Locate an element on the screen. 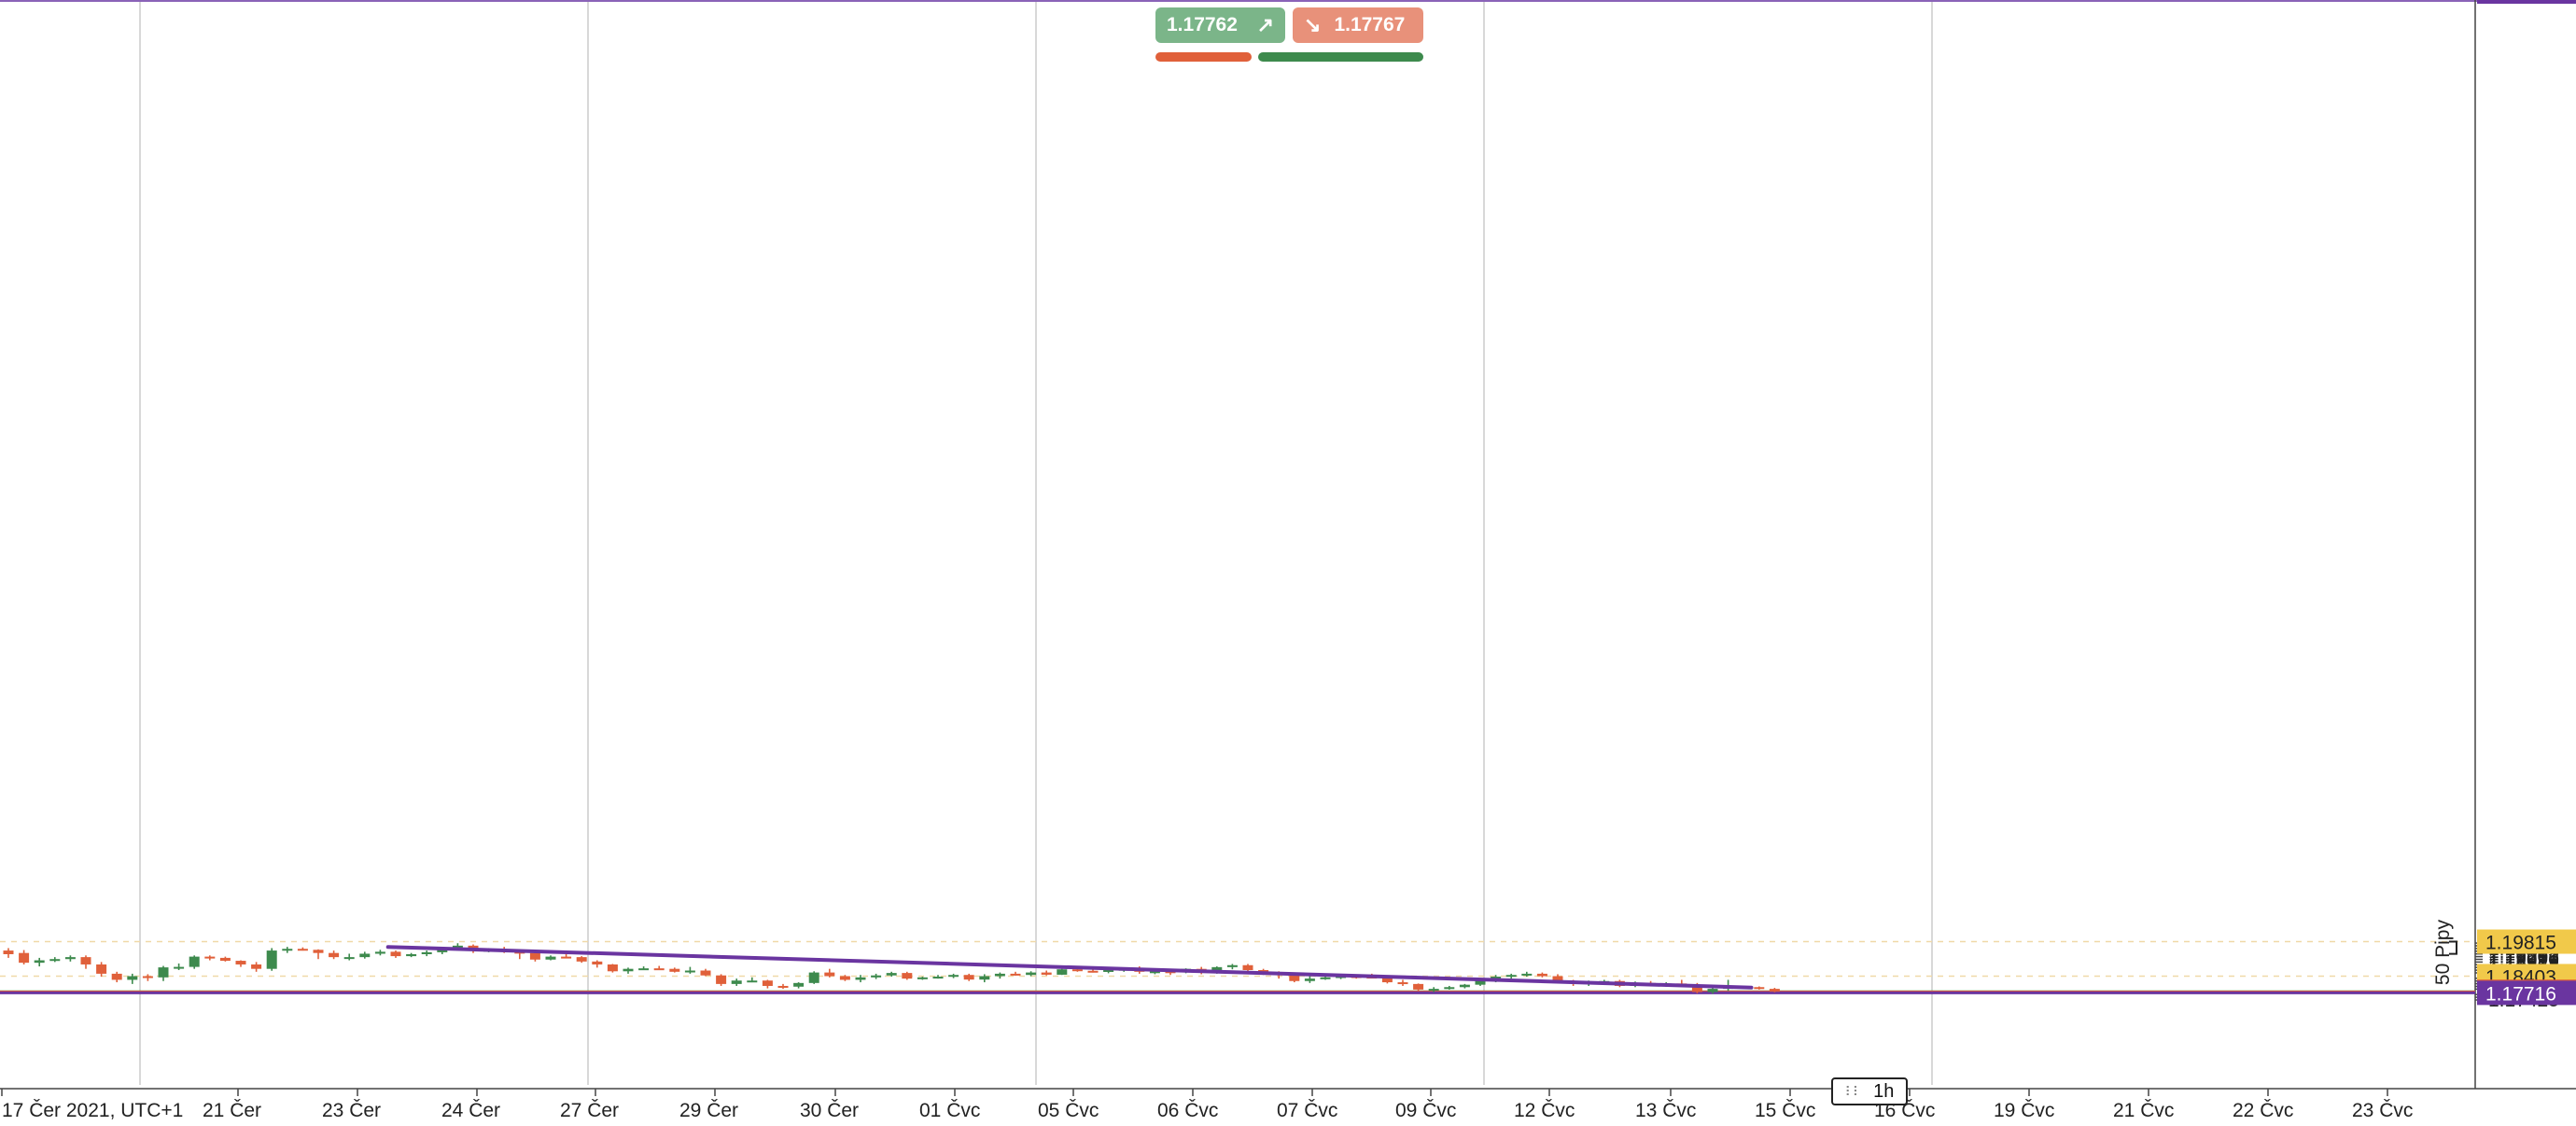 This screenshot has width=2576, height=1126. time-tick-label: 19 Čvc is located at coordinates (2024, 1110).